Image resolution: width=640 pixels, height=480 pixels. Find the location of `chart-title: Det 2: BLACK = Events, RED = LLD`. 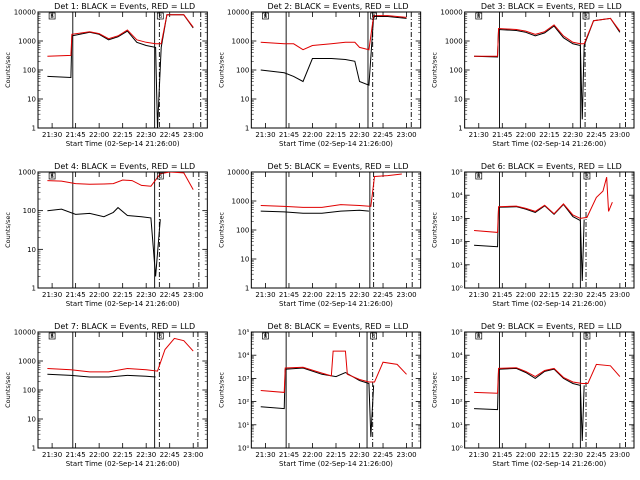

chart-title: Det 2: BLACK = Events, RED = LLD is located at coordinates (338, 6).